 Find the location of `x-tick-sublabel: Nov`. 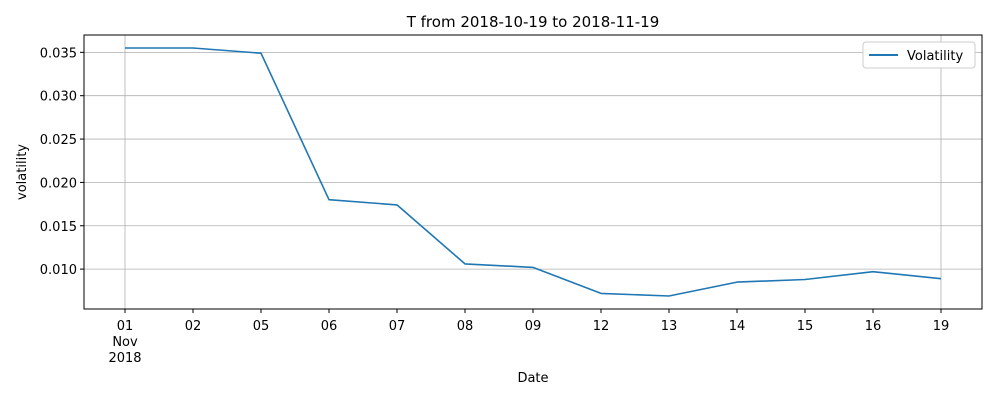

x-tick-sublabel: Nov is located at coordinates (125, 342).